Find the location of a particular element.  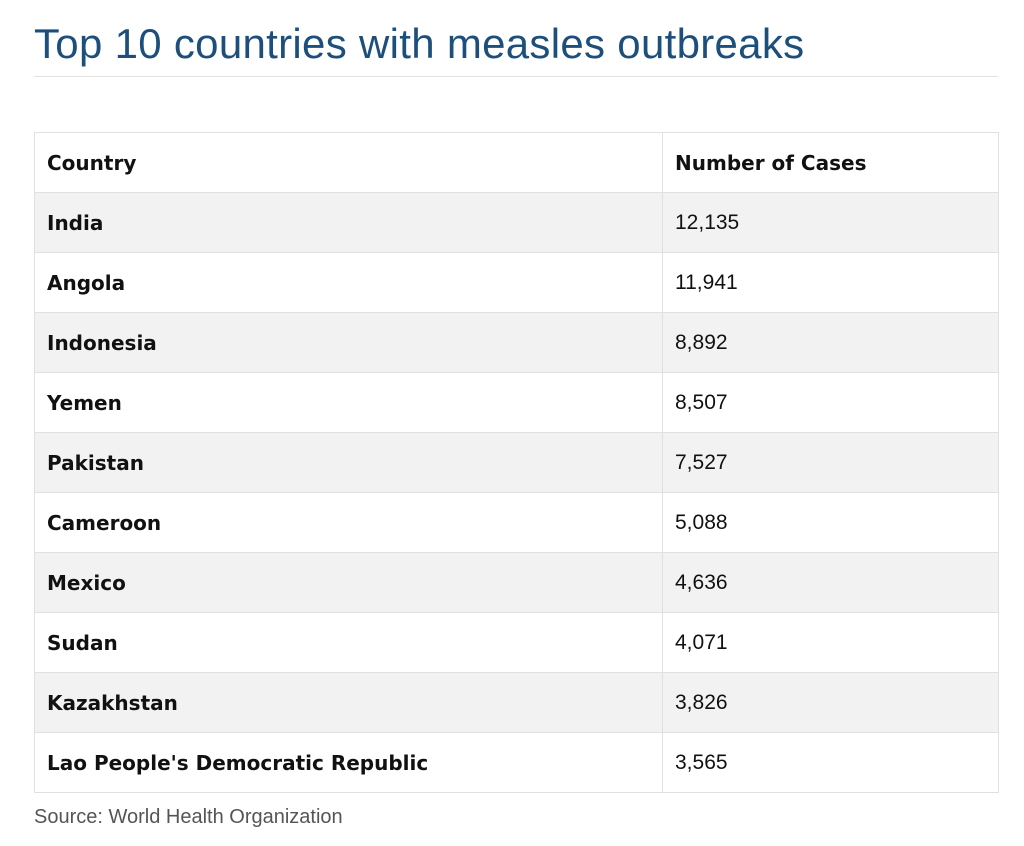

country-cell: Yemen is located at coordinates (348, 402).